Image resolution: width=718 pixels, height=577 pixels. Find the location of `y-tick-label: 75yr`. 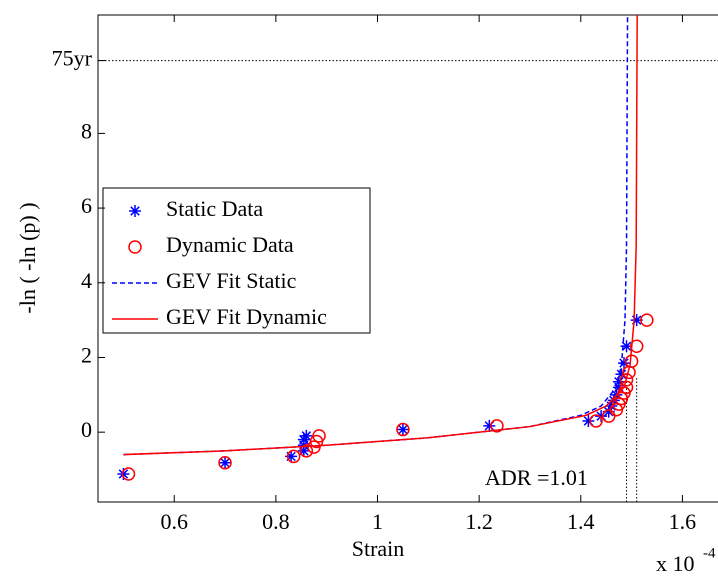

y-tick-label: 75yr is located at coordinates (72, 58).